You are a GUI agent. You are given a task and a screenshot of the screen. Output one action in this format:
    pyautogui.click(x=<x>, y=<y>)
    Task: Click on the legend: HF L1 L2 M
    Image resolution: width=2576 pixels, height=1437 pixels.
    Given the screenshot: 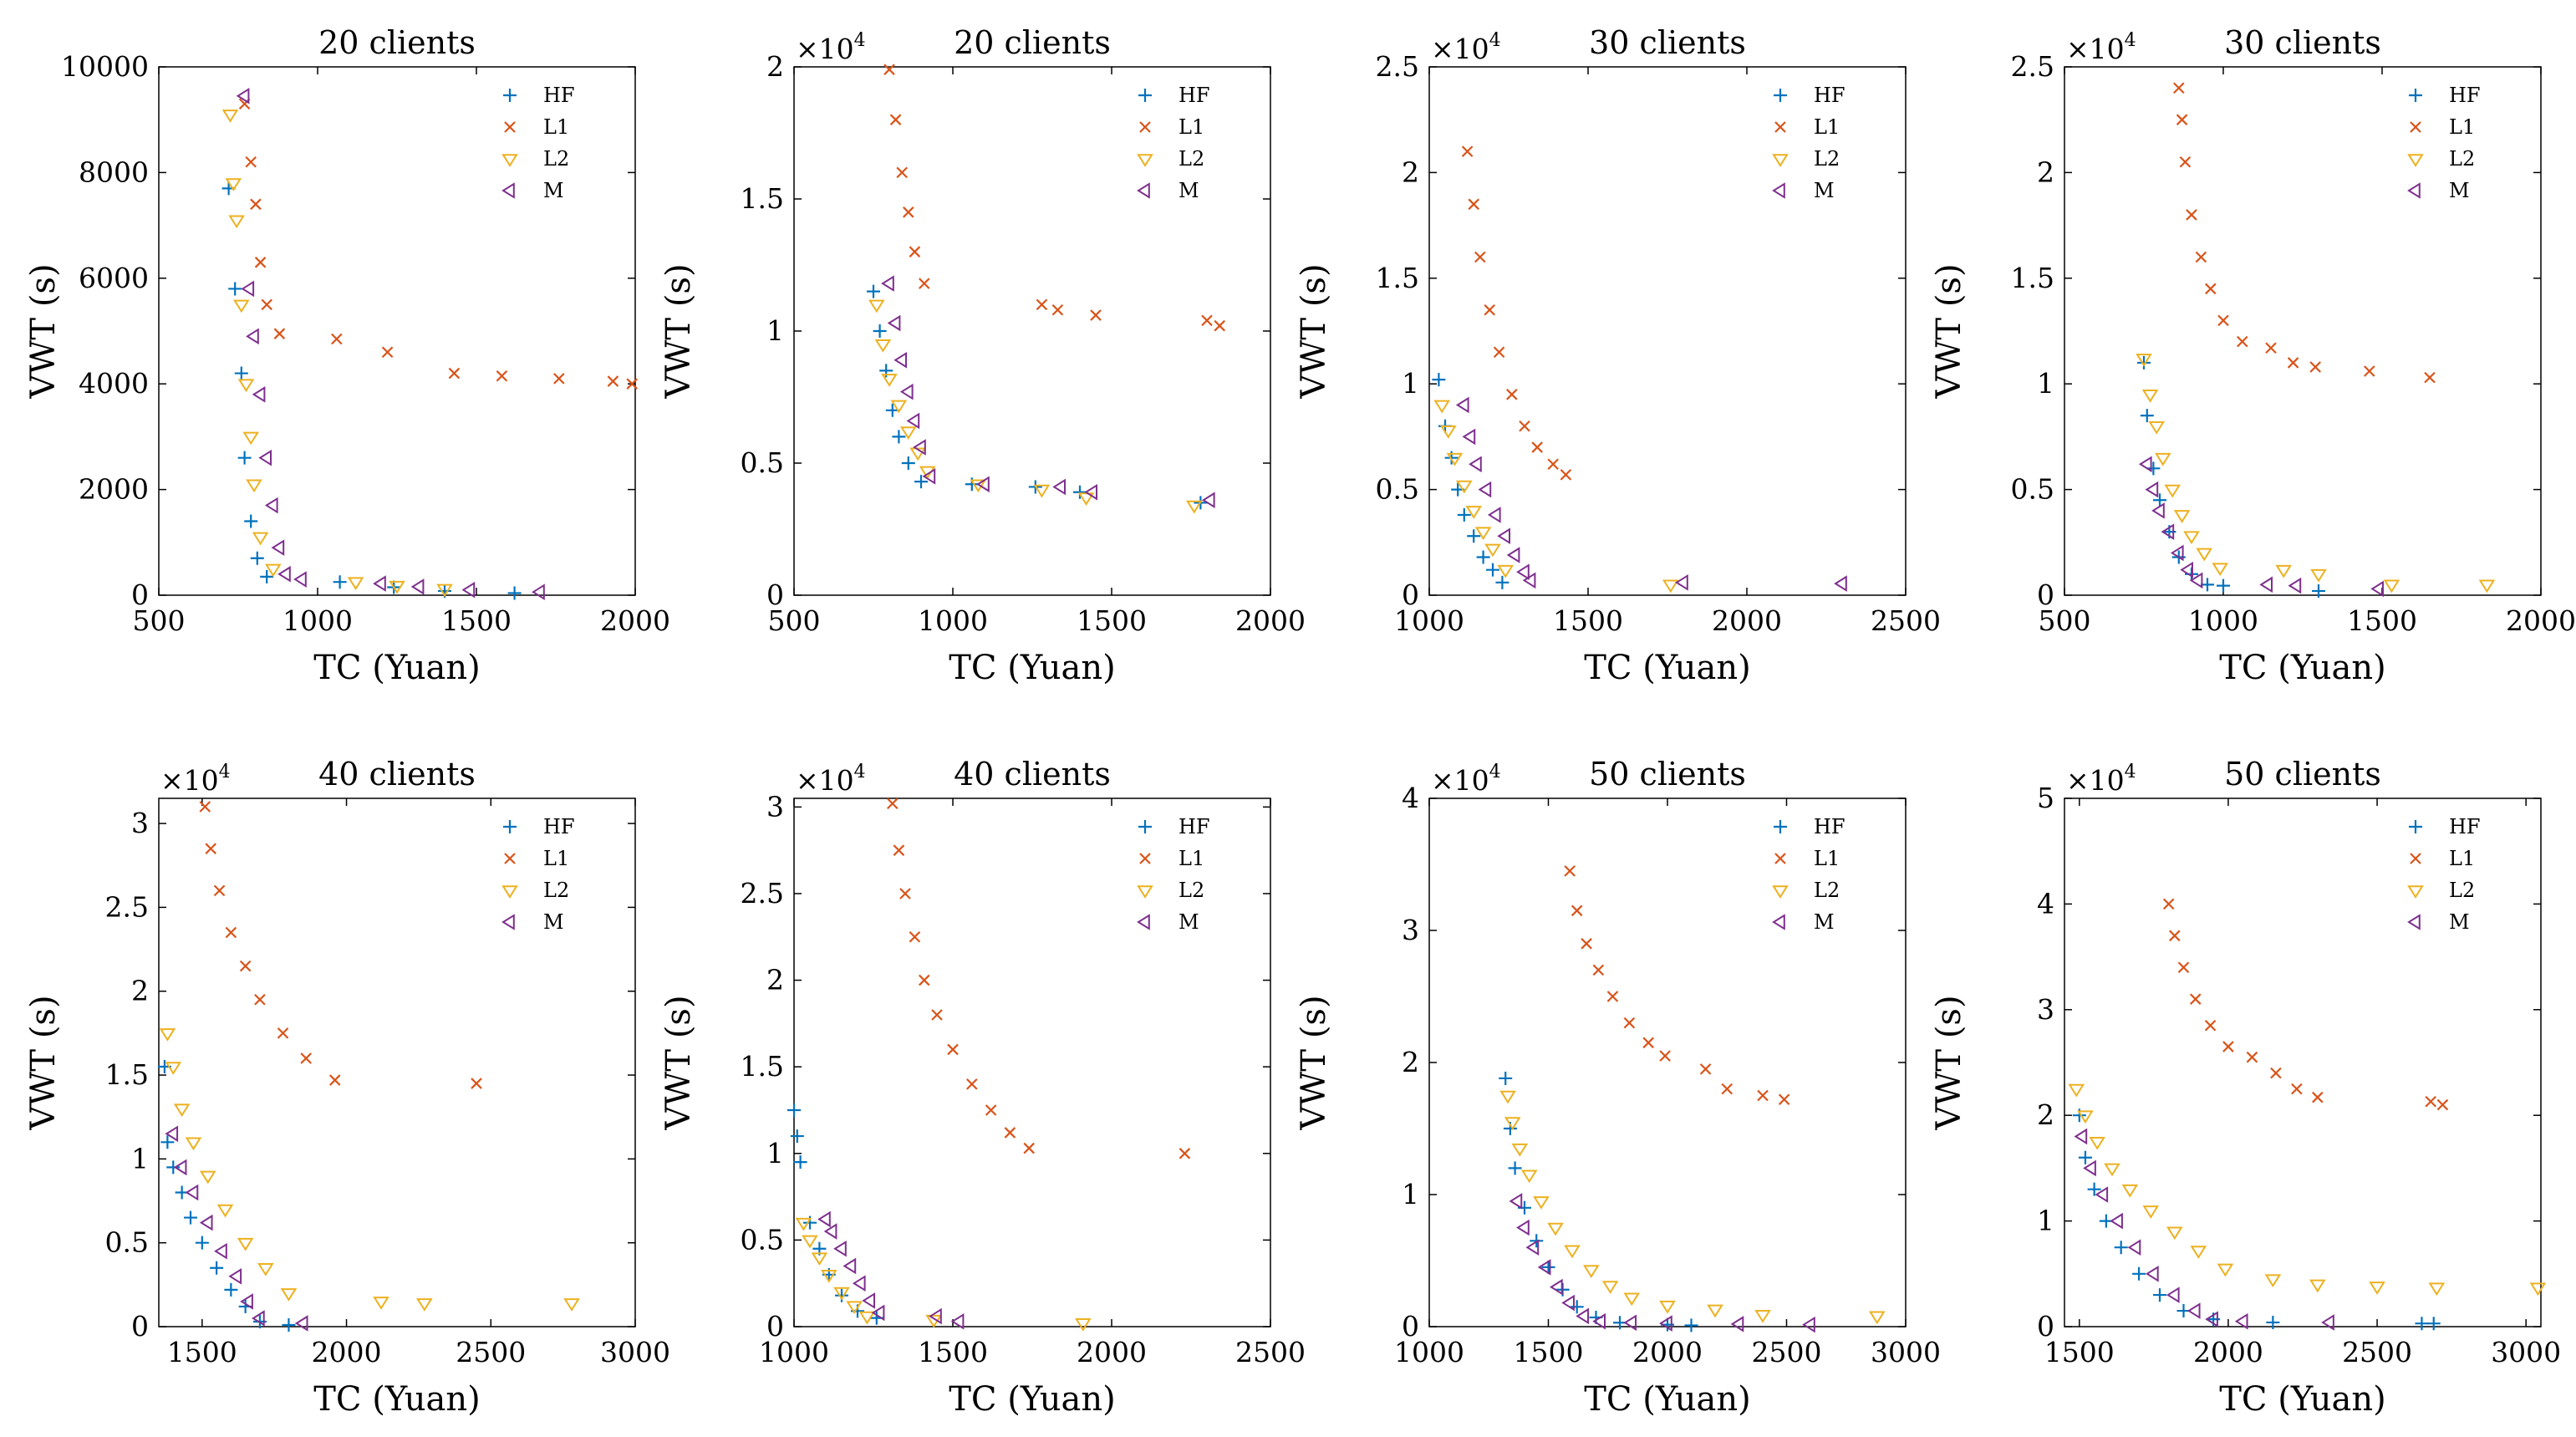 What is the action you would take?
    pyautogui.click(x=538, y=875)
    